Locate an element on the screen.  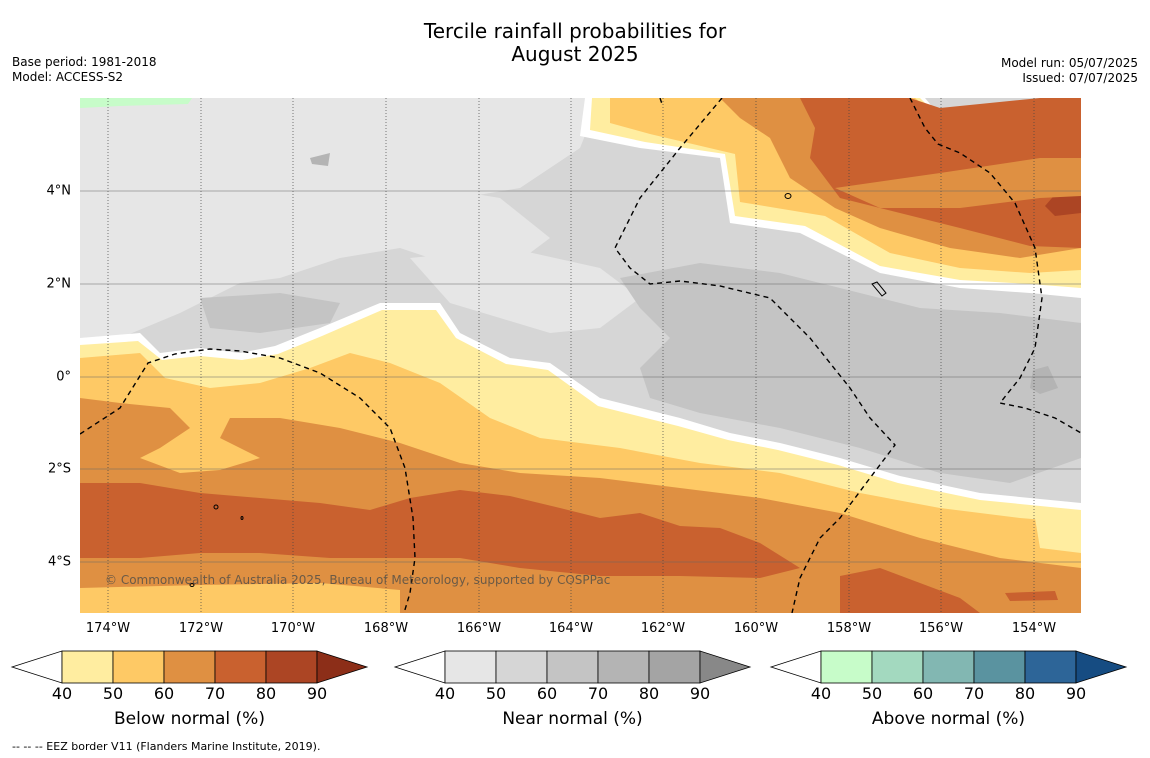
below-normal-colorbar-tick: 80 is located at coordinates (266, 693).